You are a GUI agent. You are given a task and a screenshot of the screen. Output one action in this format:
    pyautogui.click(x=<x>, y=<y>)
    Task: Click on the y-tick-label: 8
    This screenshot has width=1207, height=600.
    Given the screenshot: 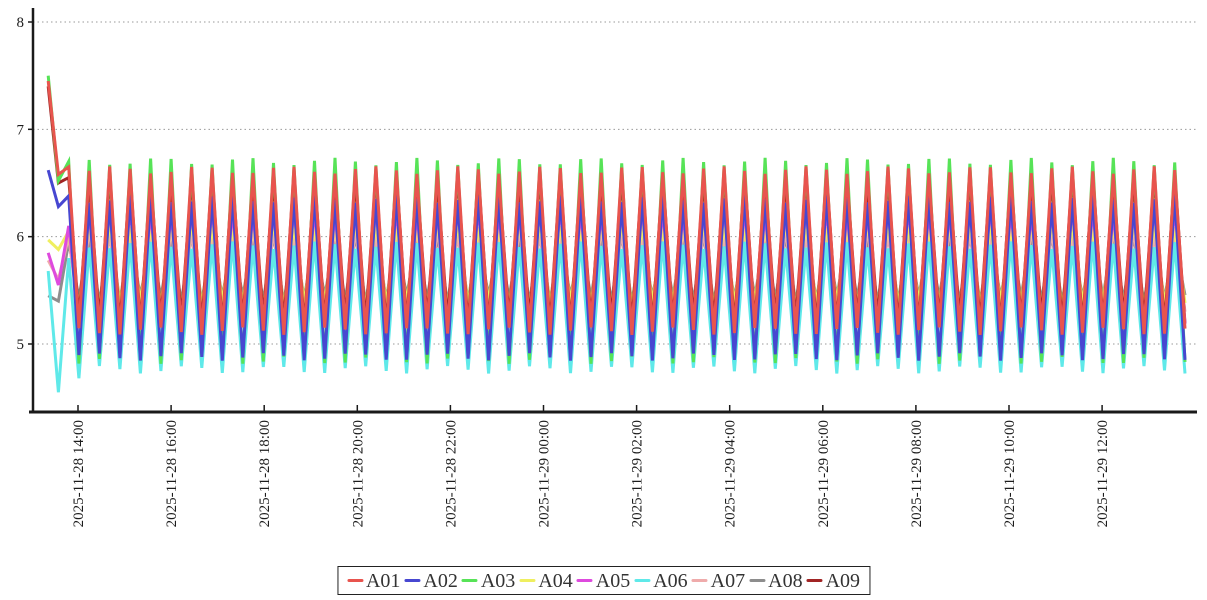 What is the action you would take?
    pyautogui.click(x=21, y=23)
    